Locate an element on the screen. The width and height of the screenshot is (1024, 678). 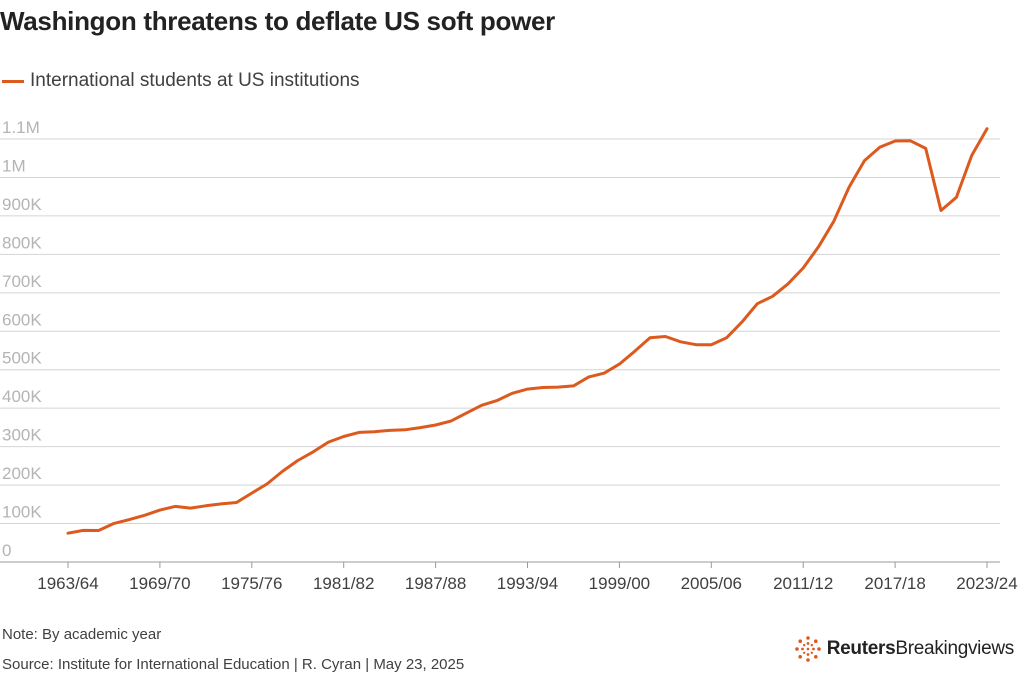
y-tick-label: 500K is located at coordinates (22, 358).